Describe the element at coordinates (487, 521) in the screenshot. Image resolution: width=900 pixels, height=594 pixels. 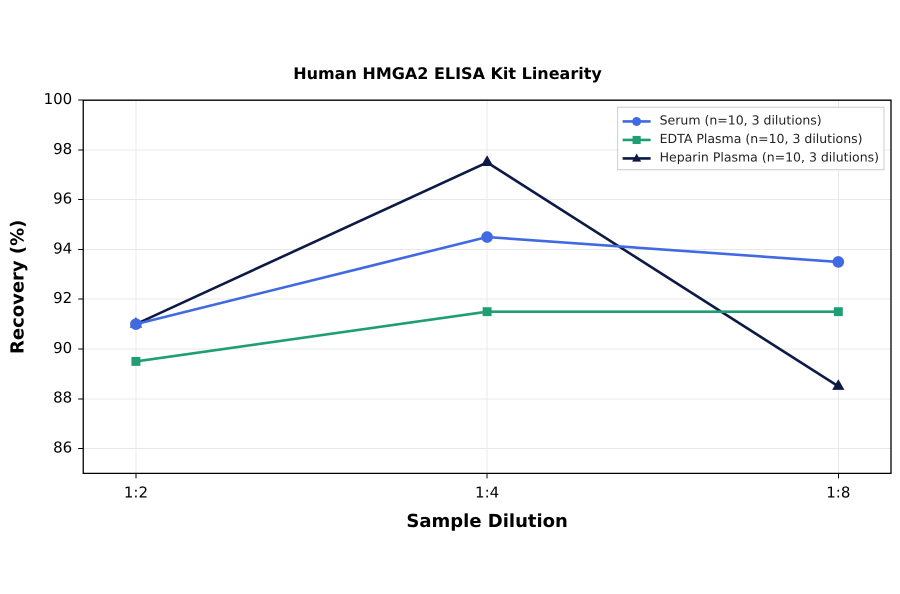
I see `x-axis-title: Sample Dilution` at that location.